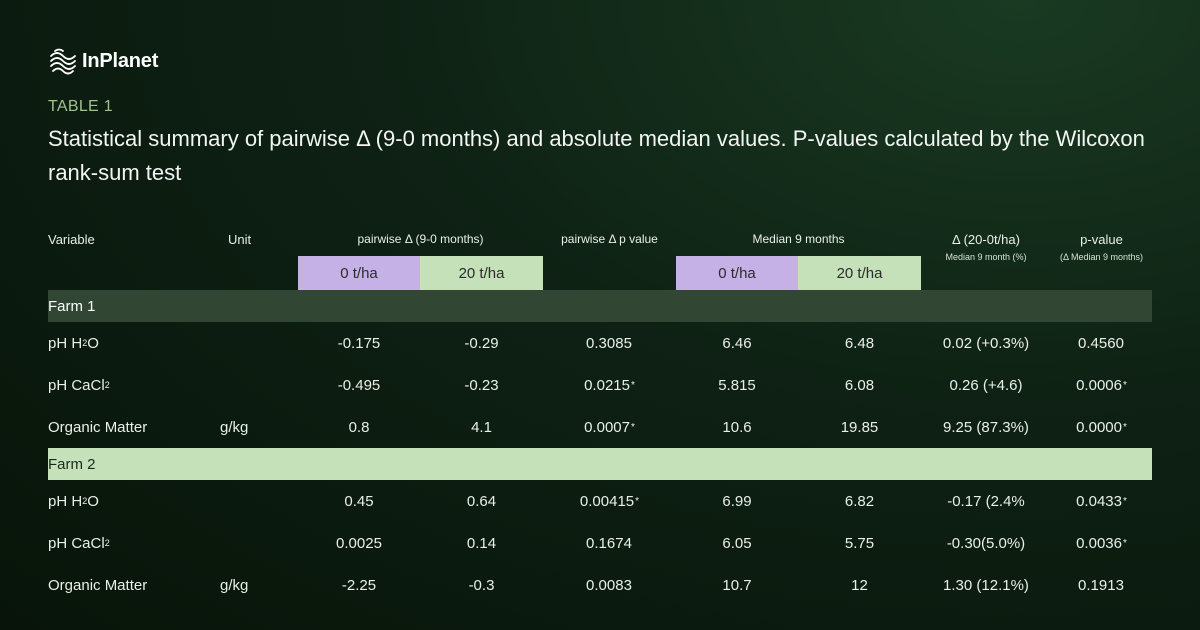 The image size is (1200, 630). Describe the element at coordinates (481, 543) in the screenshot. I see `row-pairwise-20: 0.14` at that location.